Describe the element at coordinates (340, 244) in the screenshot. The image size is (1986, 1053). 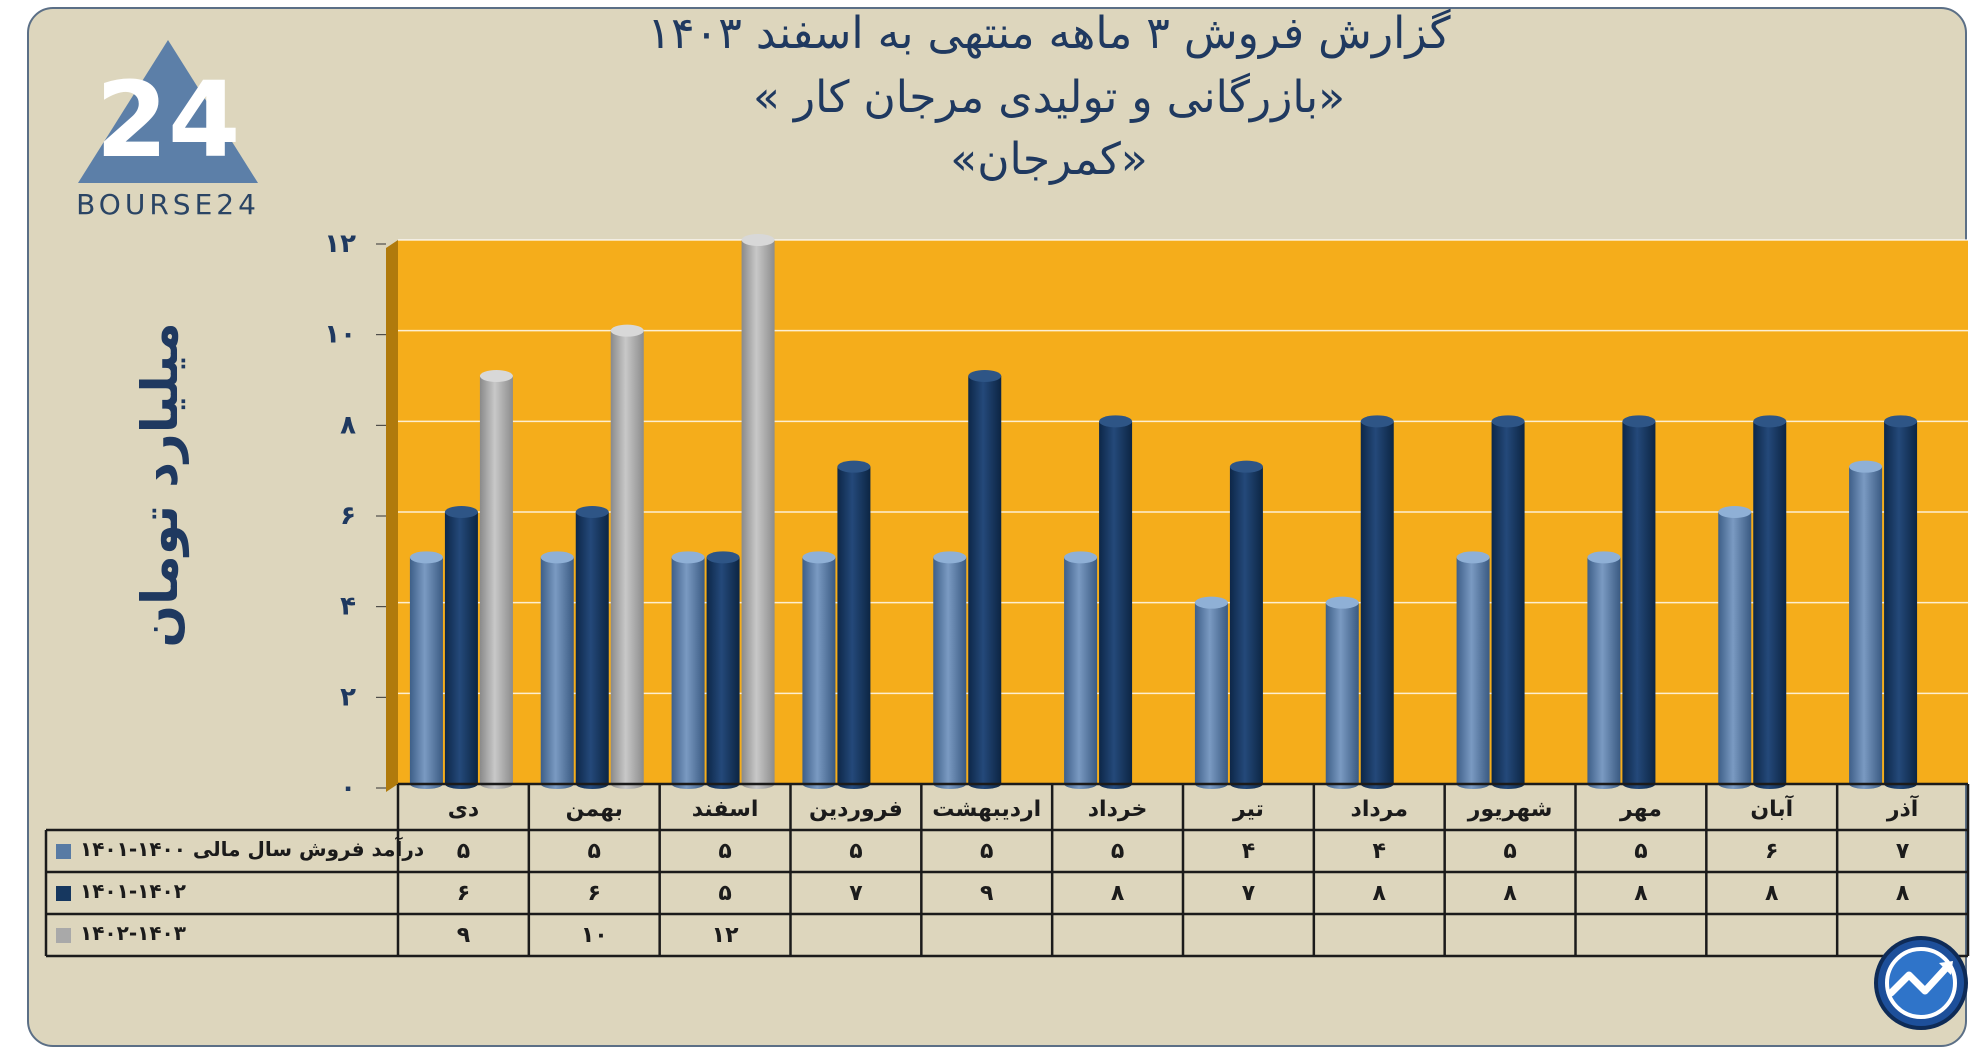
I see `y-tick-label: ۱۲` at that location.